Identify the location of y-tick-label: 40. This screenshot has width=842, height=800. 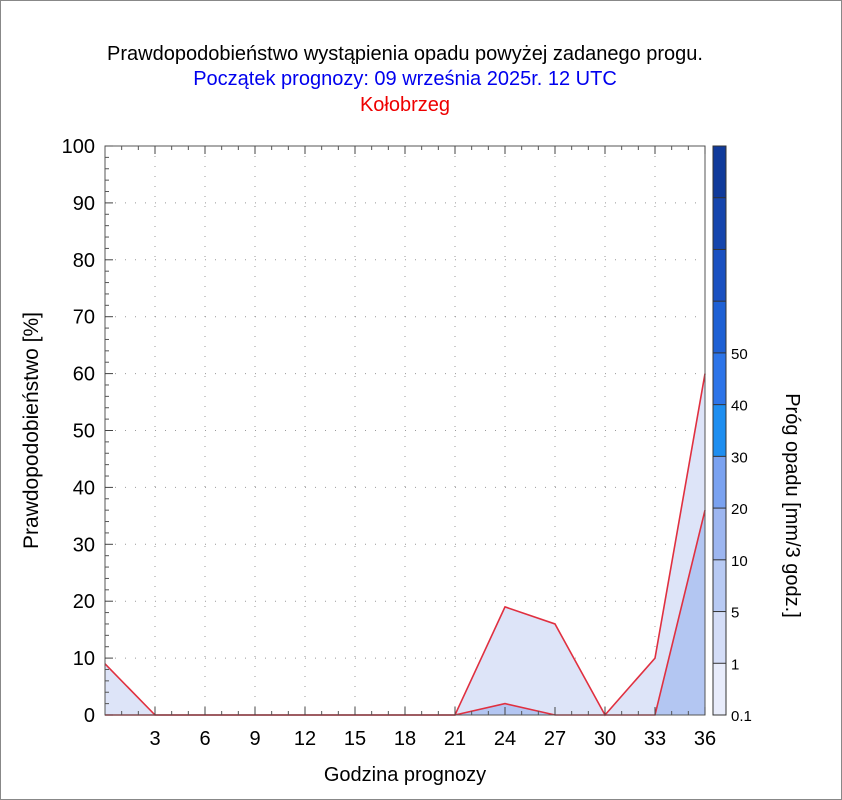
(84, 488).